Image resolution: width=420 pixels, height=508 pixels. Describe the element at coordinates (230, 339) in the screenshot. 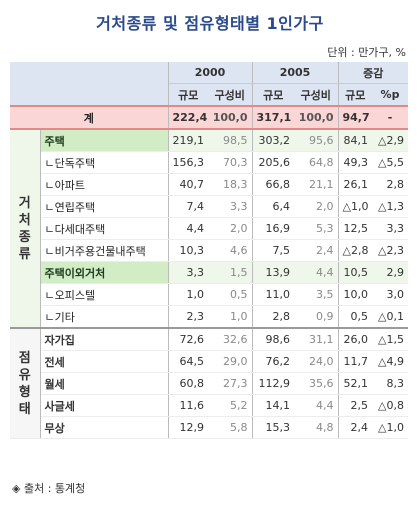

I see `table-cell: 32,6` at that location.